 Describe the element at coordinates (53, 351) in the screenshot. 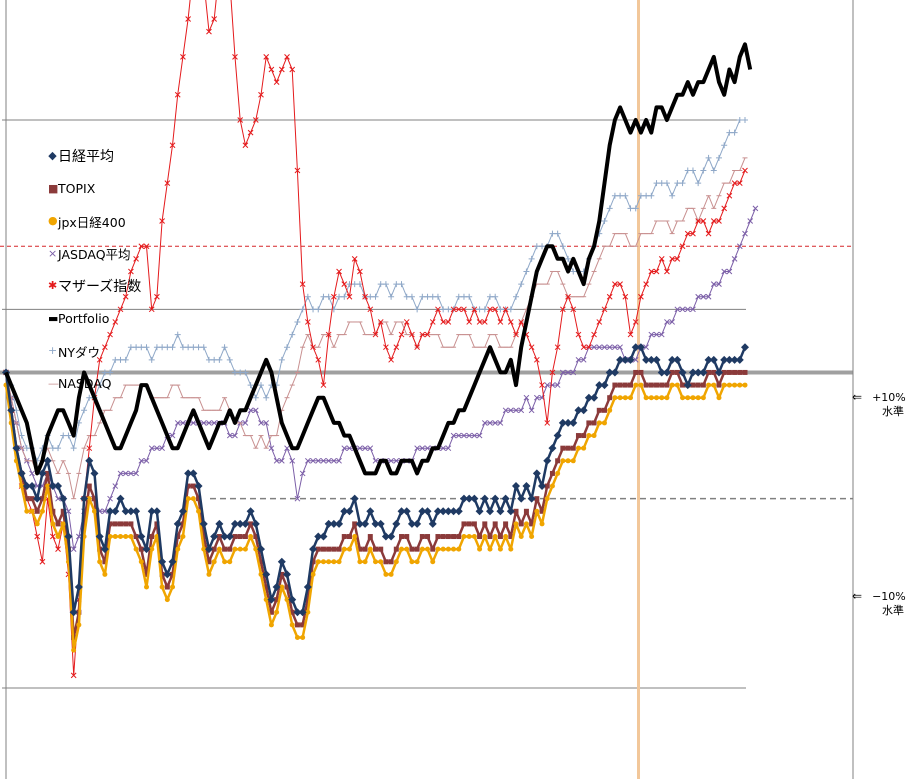

I see `legend-marker-icon: +` at that location.